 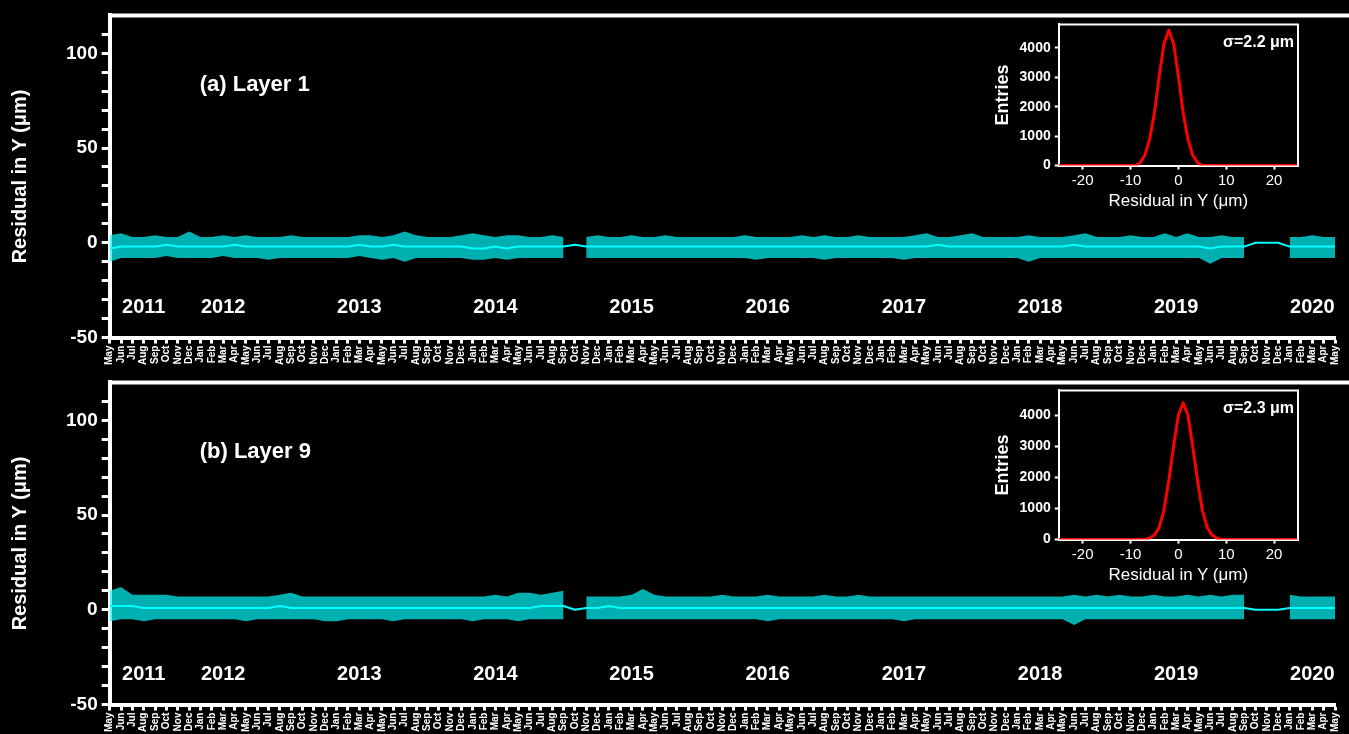 What do you see at coordinates (1001, 95) in the screenshot?
I see `y-axis-title: Entries` at bounding box center [1001, 95].